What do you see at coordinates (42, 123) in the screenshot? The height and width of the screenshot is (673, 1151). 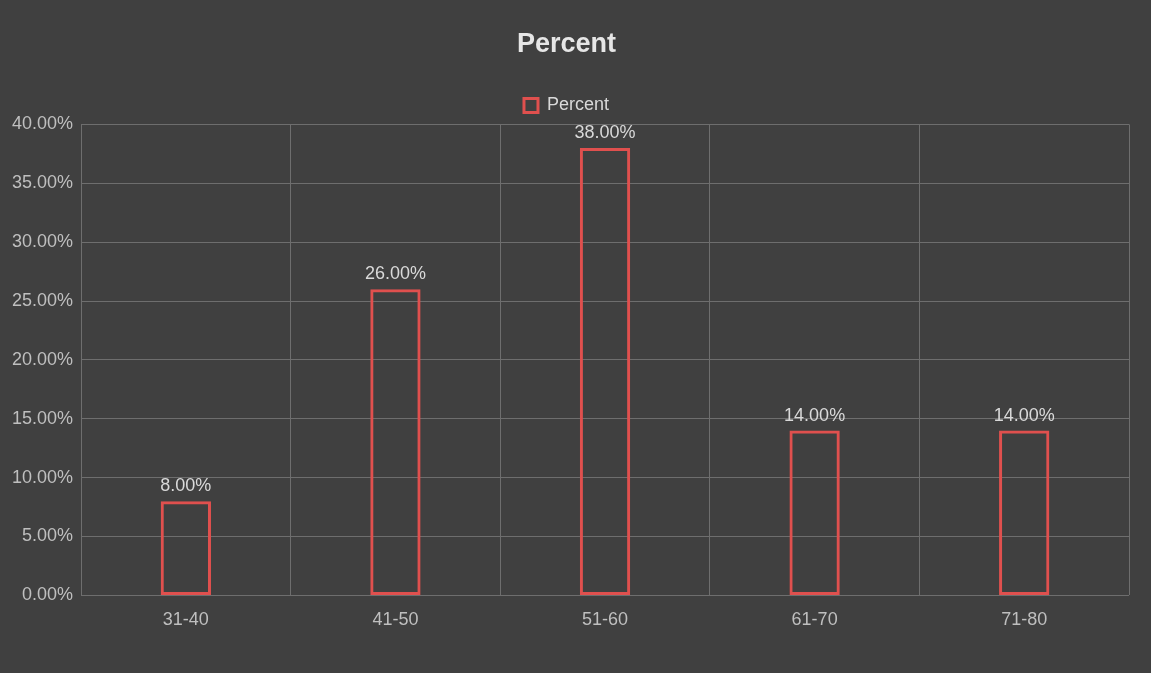 I see `y-tick-label: 40.00%` at bounding box center [42, 123].